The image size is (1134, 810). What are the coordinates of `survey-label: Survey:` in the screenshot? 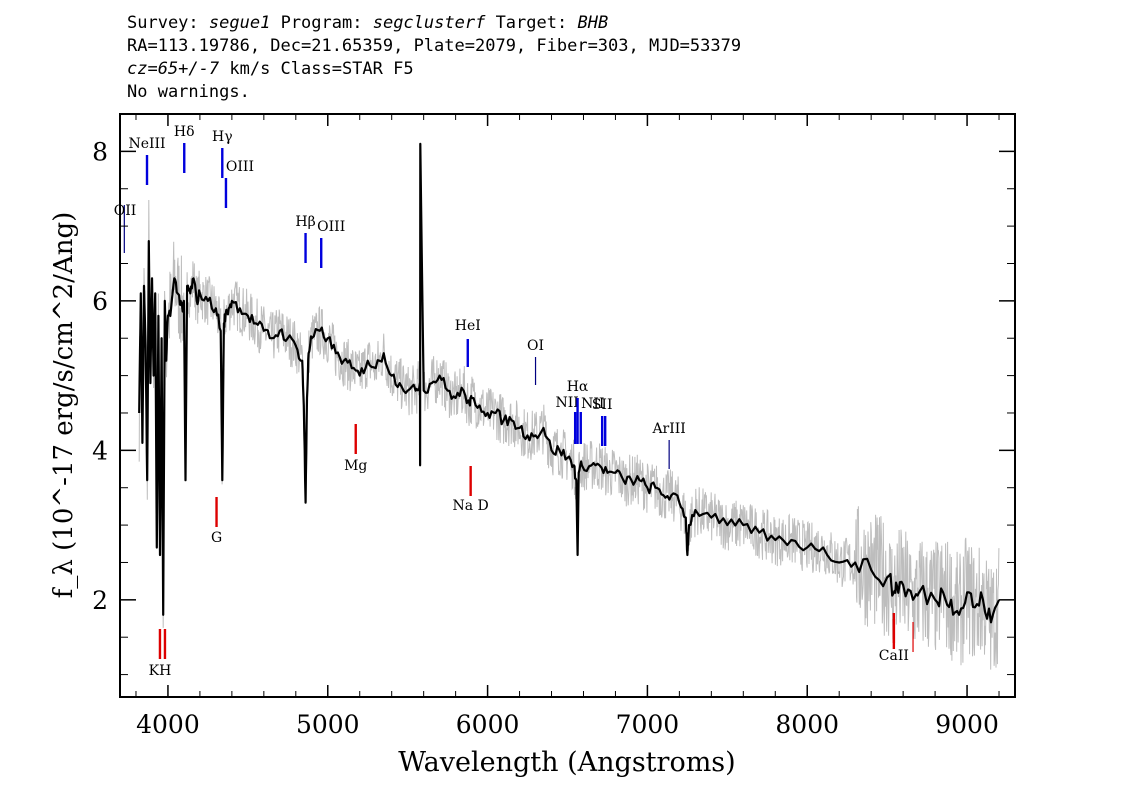 It's located at (163, 23).